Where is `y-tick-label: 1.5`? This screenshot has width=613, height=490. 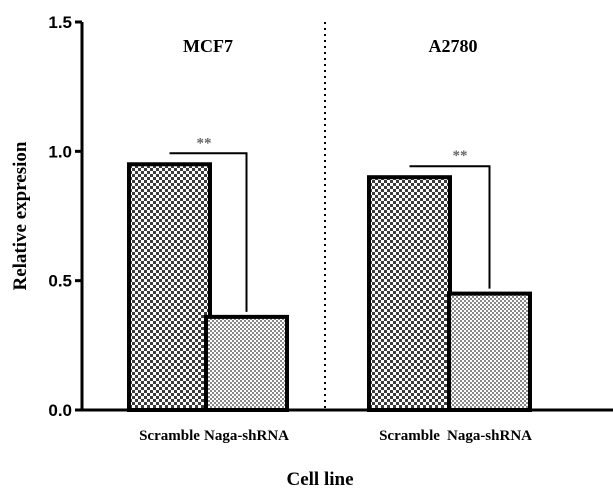 y-tick-label: 1.5 is located at coordinates (60, 22).